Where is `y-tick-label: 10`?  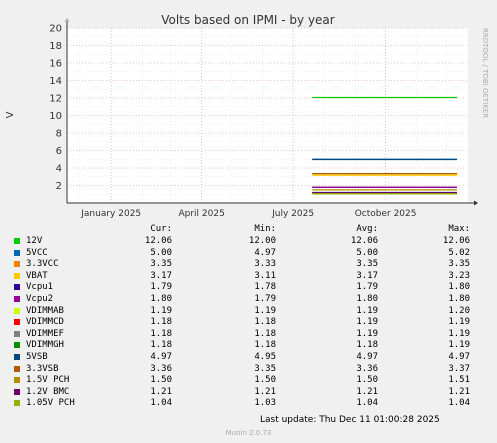 y-tick-label: 10 is located at coordinates (55, 116).